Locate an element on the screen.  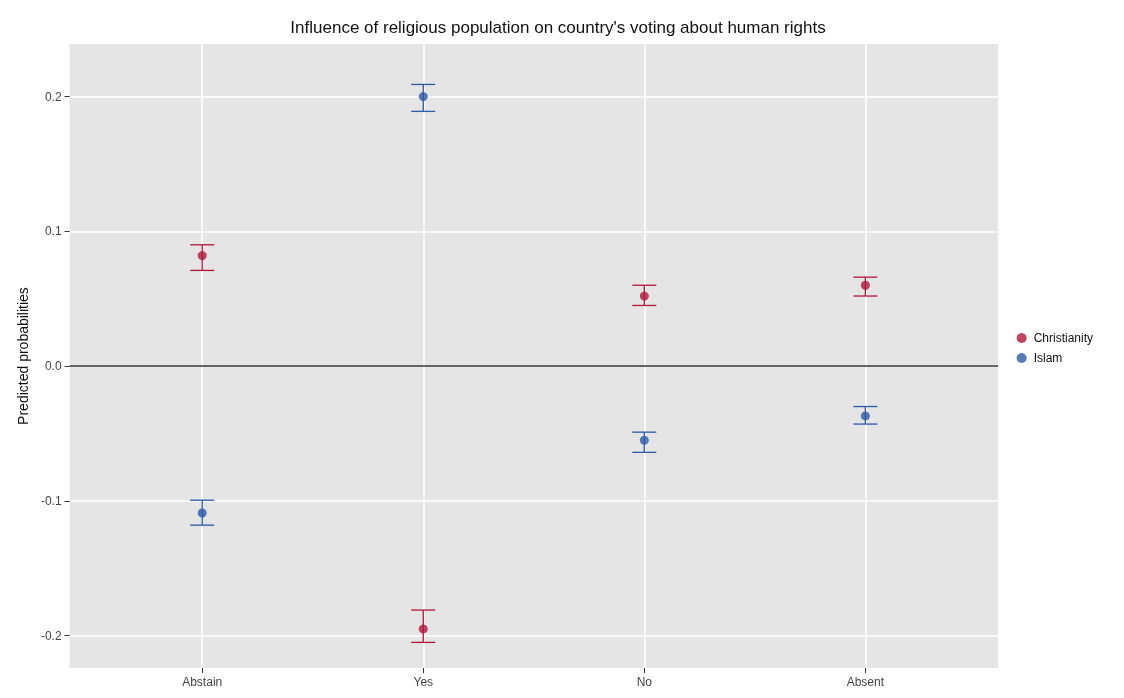
y-tick-label: -0.2 is located at coordinates (51, 635).